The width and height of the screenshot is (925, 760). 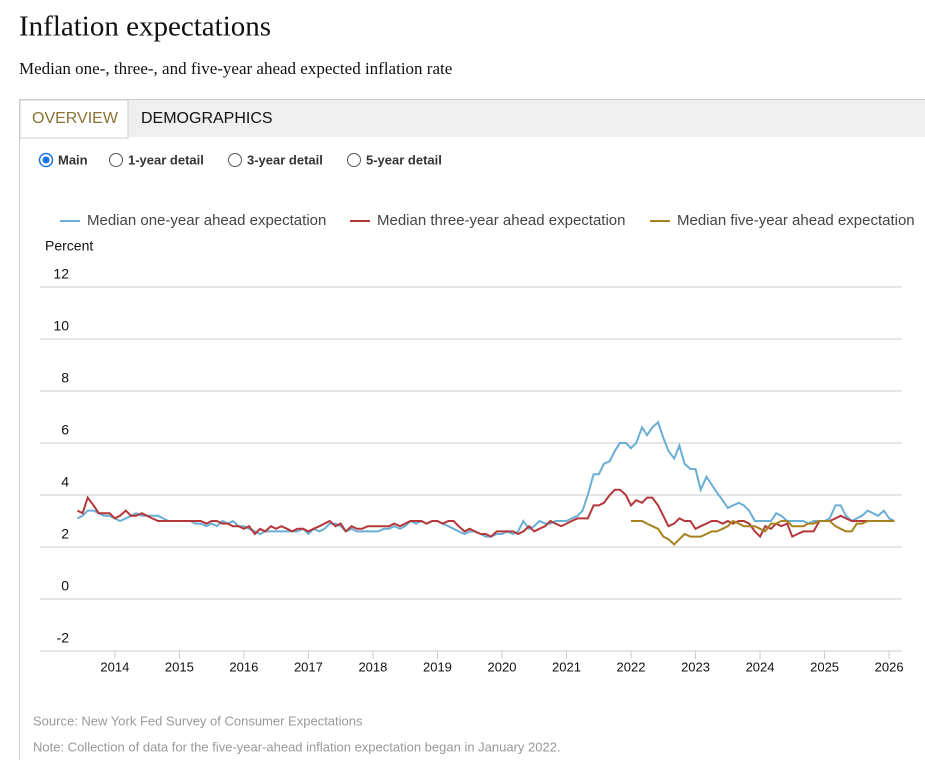 I want to click on radio-label: 1-year detail, so click(x=166, y=159).